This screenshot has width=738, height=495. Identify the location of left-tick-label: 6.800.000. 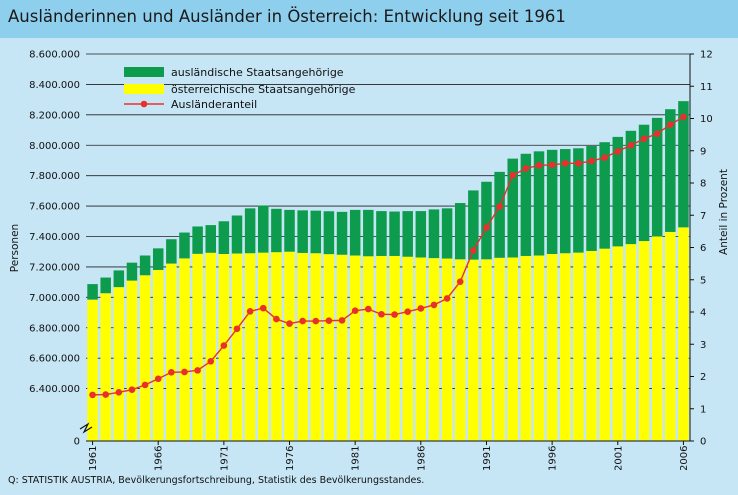
(54, 328).